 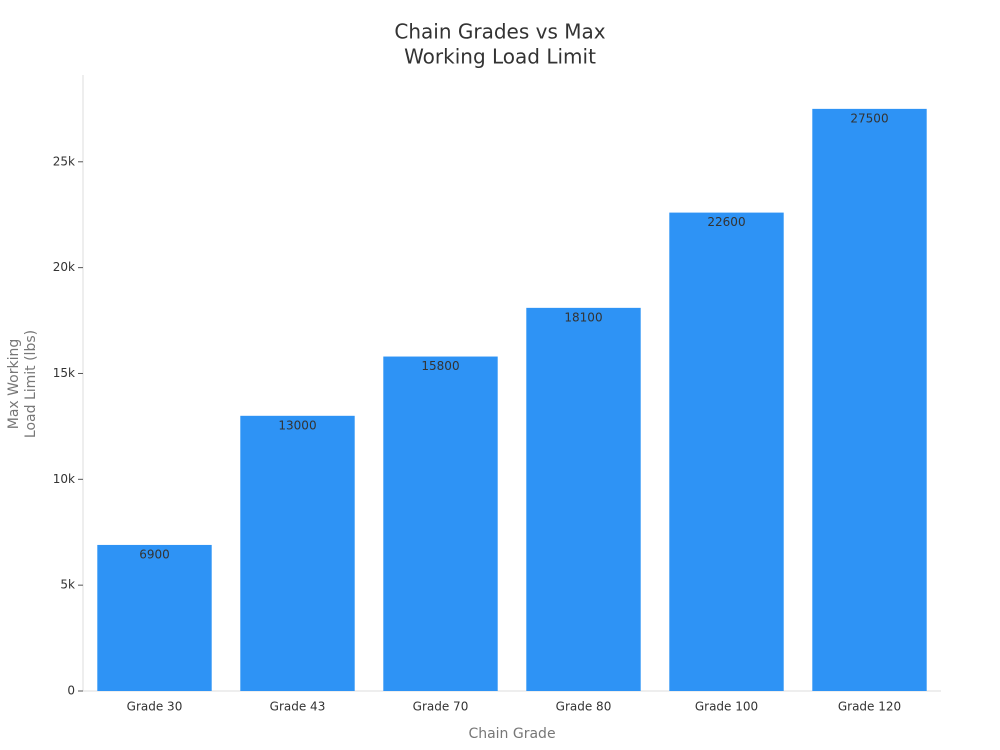 I want to click on value-label: 13000, so click(x=297, y=425).